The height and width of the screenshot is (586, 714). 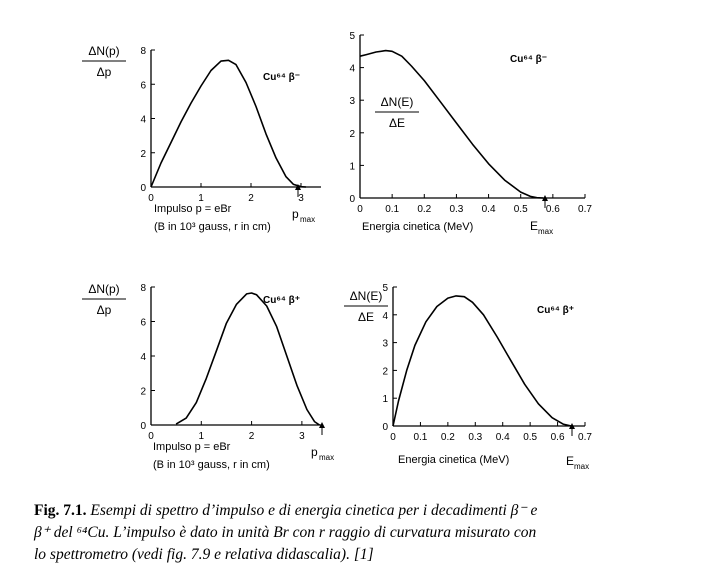 I want to click on chart-2-x-tick-label: 0.6, so click(x=553, y=209).